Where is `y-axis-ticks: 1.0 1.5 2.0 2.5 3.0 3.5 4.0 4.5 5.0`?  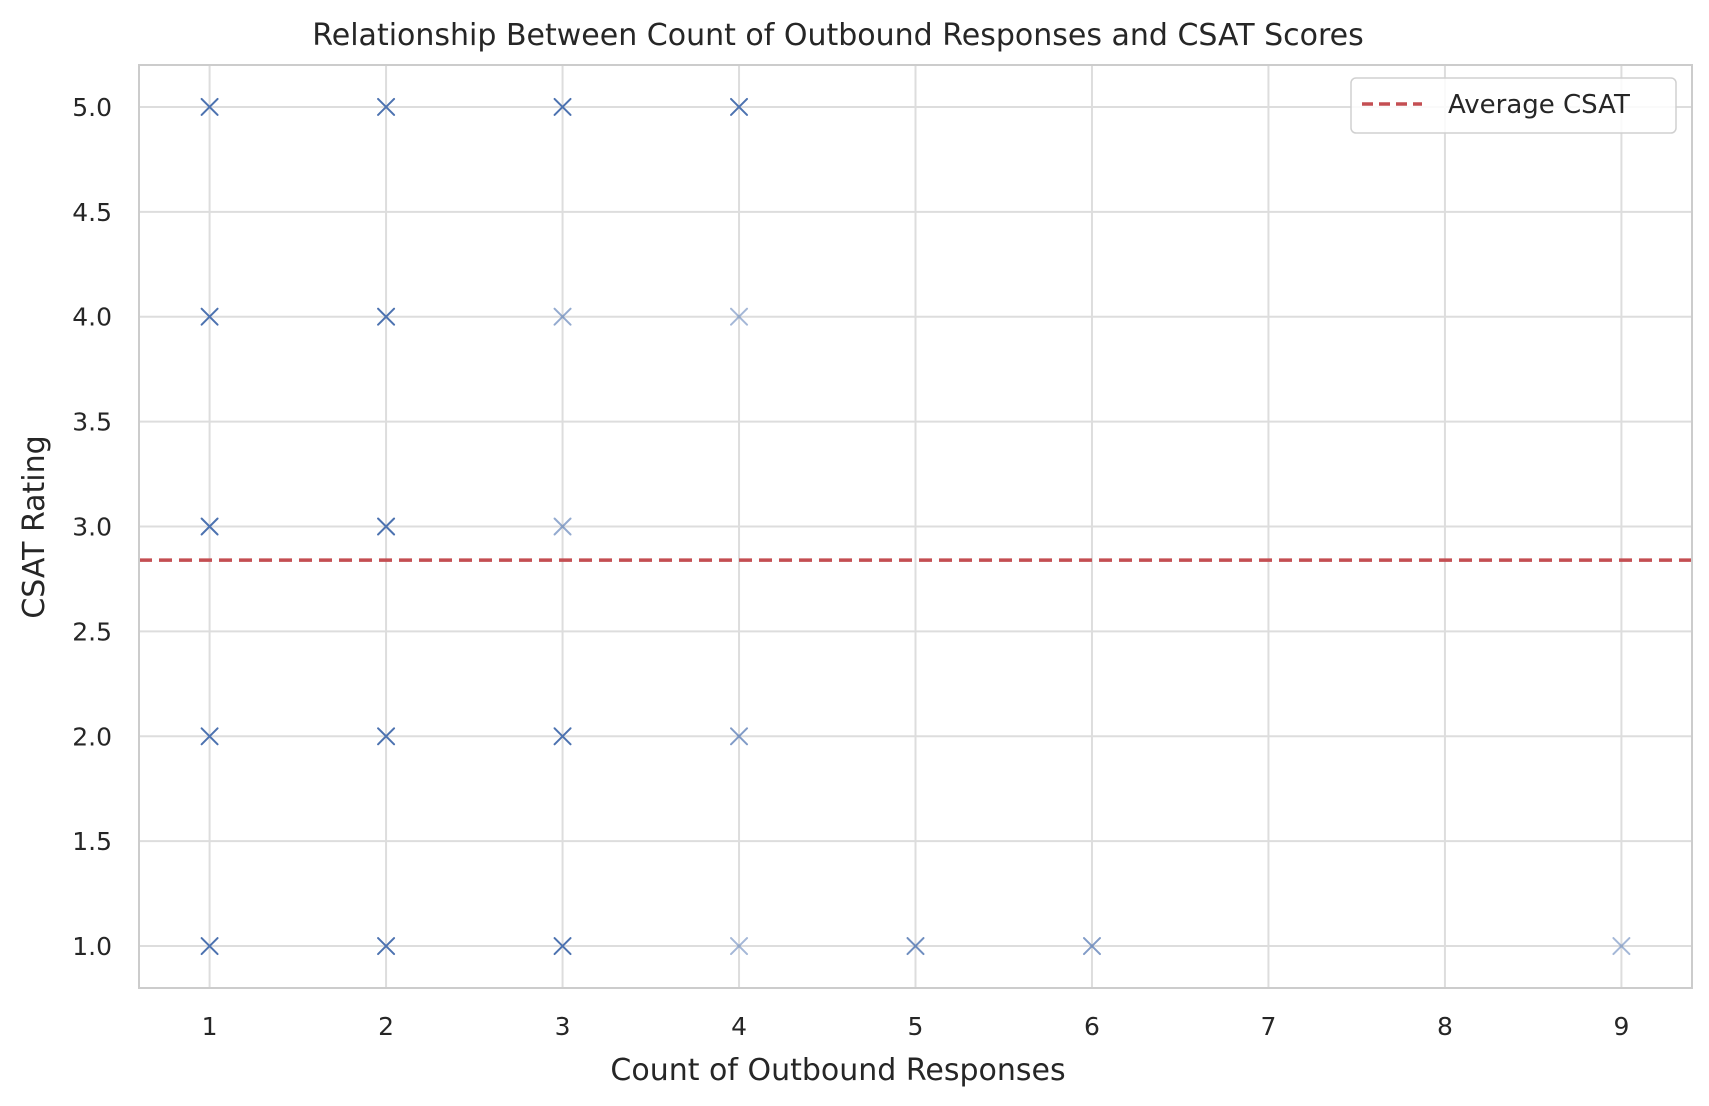 y-axis-ticks: 1.0 1.5 2.0 2.5 3.0 3.5 4.0 4.5 5.0 is located at coordinates (92, 527).